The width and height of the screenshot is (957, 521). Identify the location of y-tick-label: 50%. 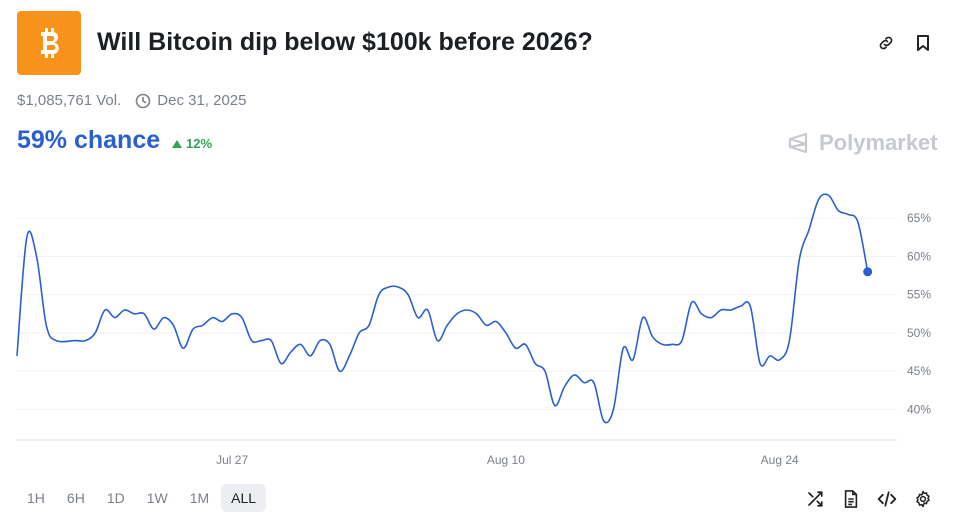
(919, 333).